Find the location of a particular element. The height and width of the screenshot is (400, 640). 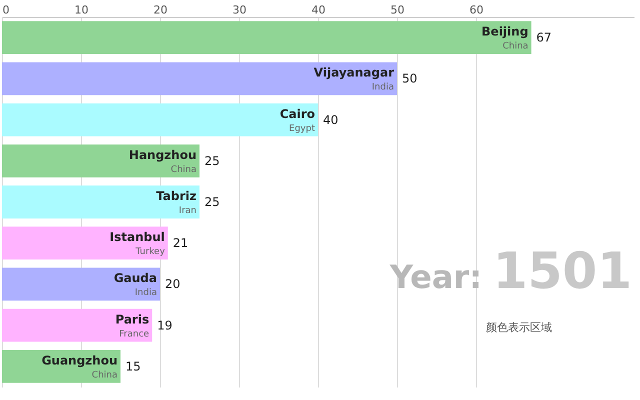

y-tick-label: Guangzhou is located at coordinates (80, 360).